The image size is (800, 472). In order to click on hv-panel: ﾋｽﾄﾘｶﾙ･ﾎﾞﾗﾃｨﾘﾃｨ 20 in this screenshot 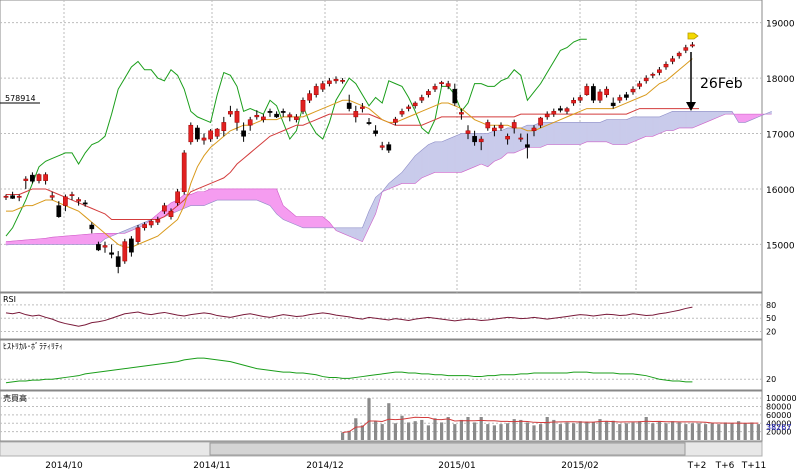, I will do `click(388, 365)`.